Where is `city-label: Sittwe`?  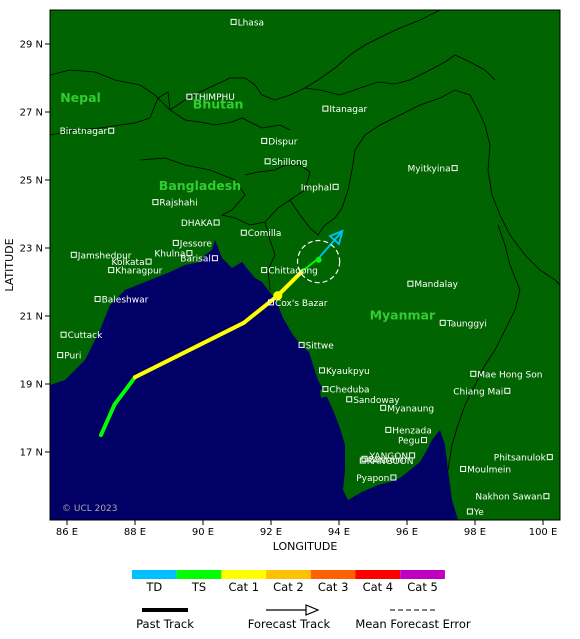 city-label: Sittwe is located at coordinates (320, 346).